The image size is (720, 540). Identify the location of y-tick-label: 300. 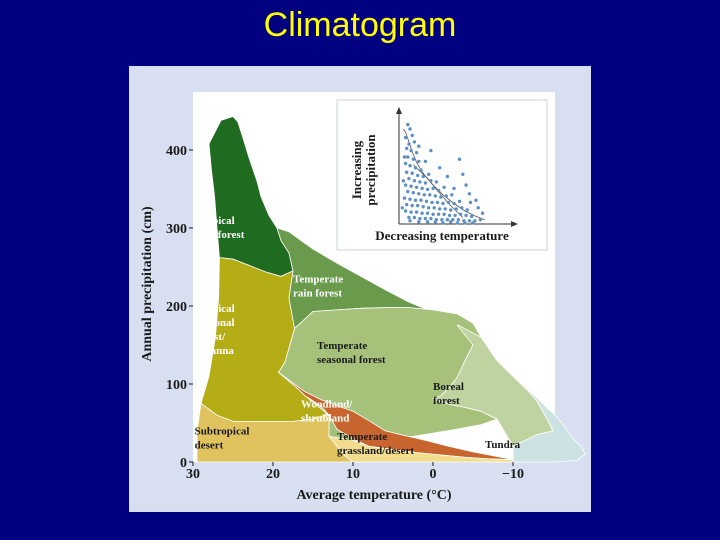
(176, 229).